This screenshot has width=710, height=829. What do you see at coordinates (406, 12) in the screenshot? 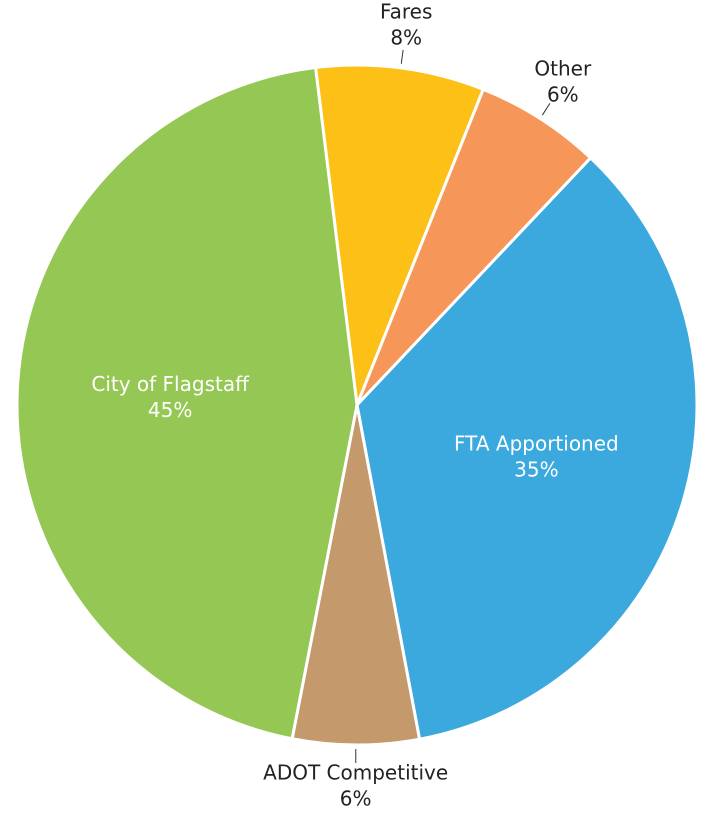
I see `slice-label: Fares` at bounding box center [406, 12].